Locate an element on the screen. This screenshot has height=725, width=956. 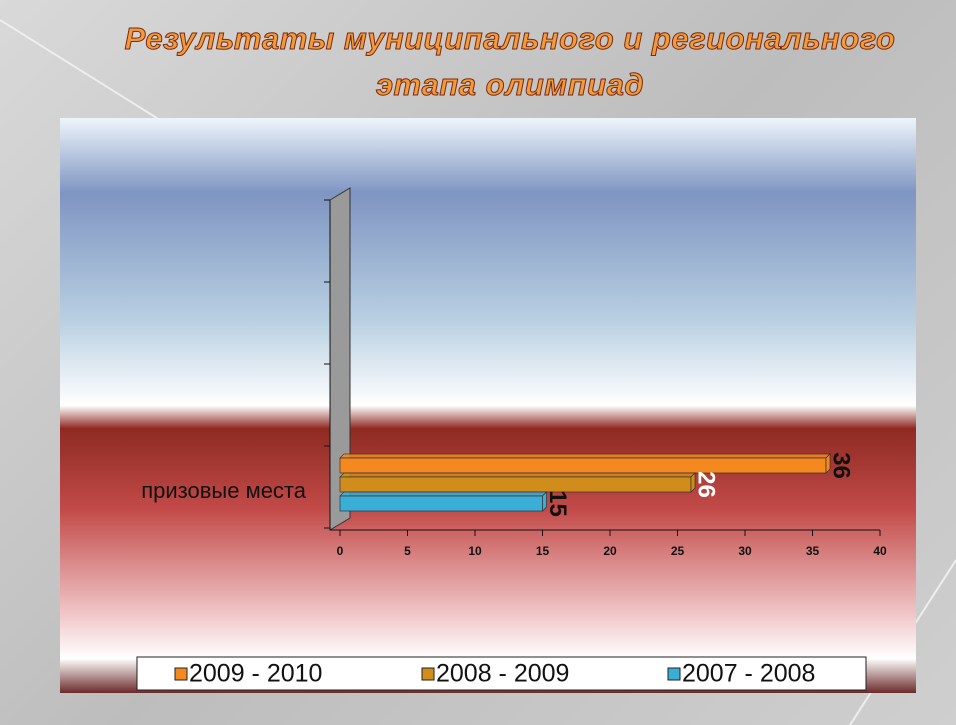
data-label: 15 is located at coordinates (557, 503).